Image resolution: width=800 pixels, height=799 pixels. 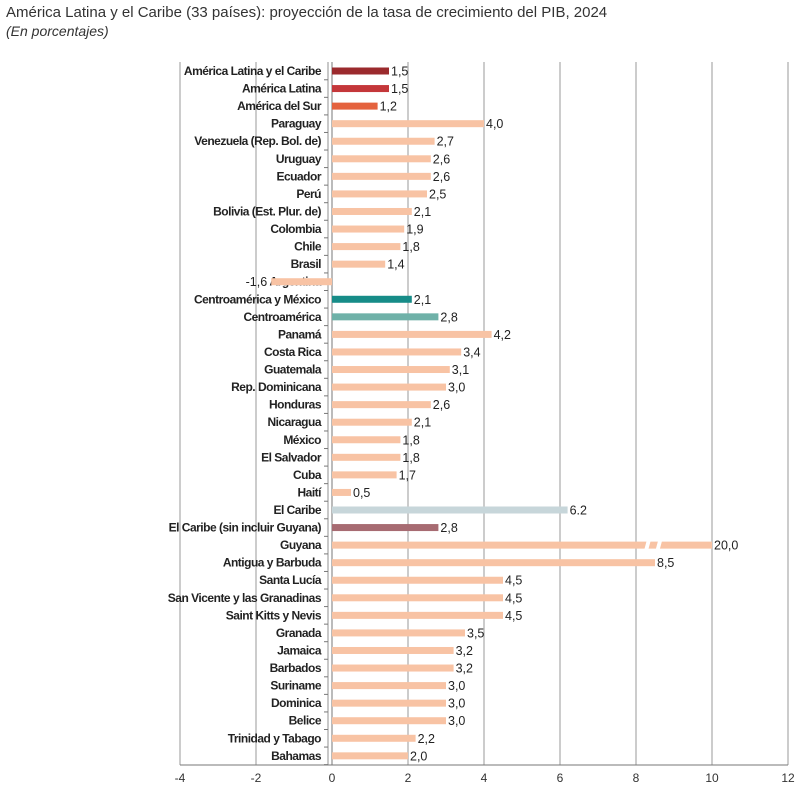 I want to click on category-label: Haití, so click(x=309, y=492).